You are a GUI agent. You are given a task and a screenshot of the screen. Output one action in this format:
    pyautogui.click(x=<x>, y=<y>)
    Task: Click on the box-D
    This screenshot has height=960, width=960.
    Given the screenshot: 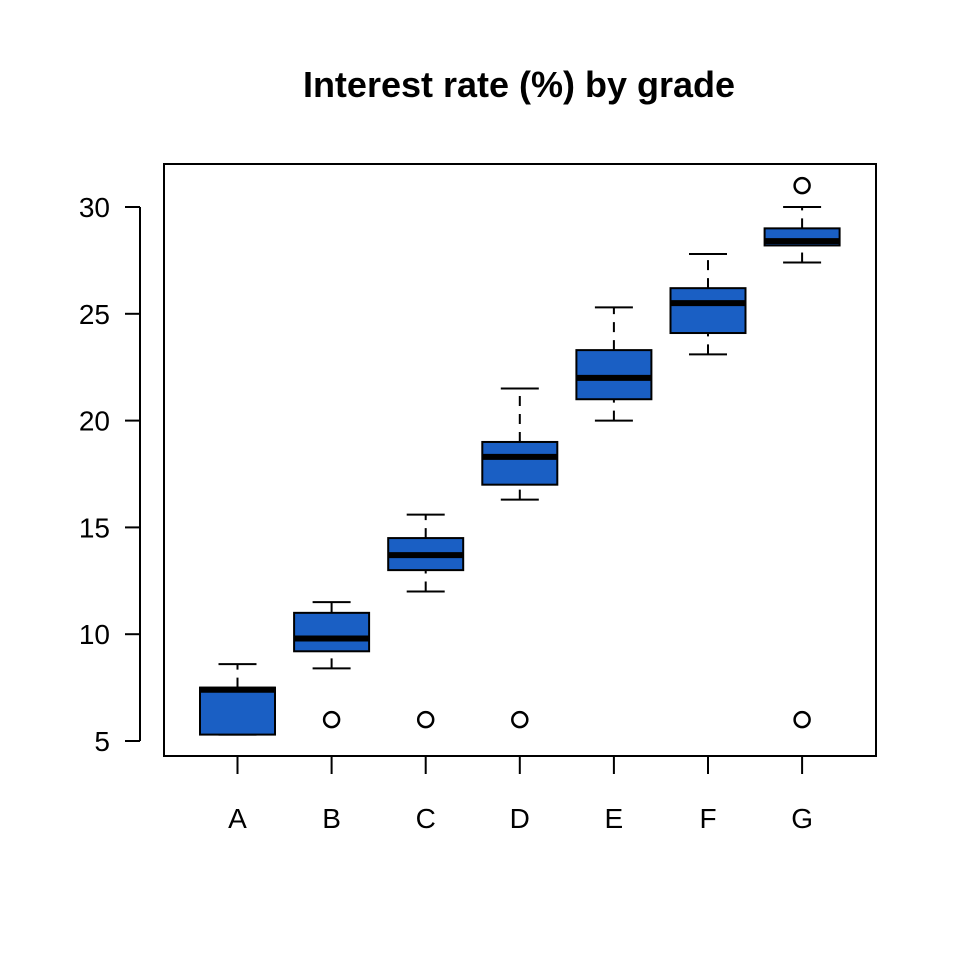 What is the action you would take?
    pyautogui.click(x=520, y=558)
    